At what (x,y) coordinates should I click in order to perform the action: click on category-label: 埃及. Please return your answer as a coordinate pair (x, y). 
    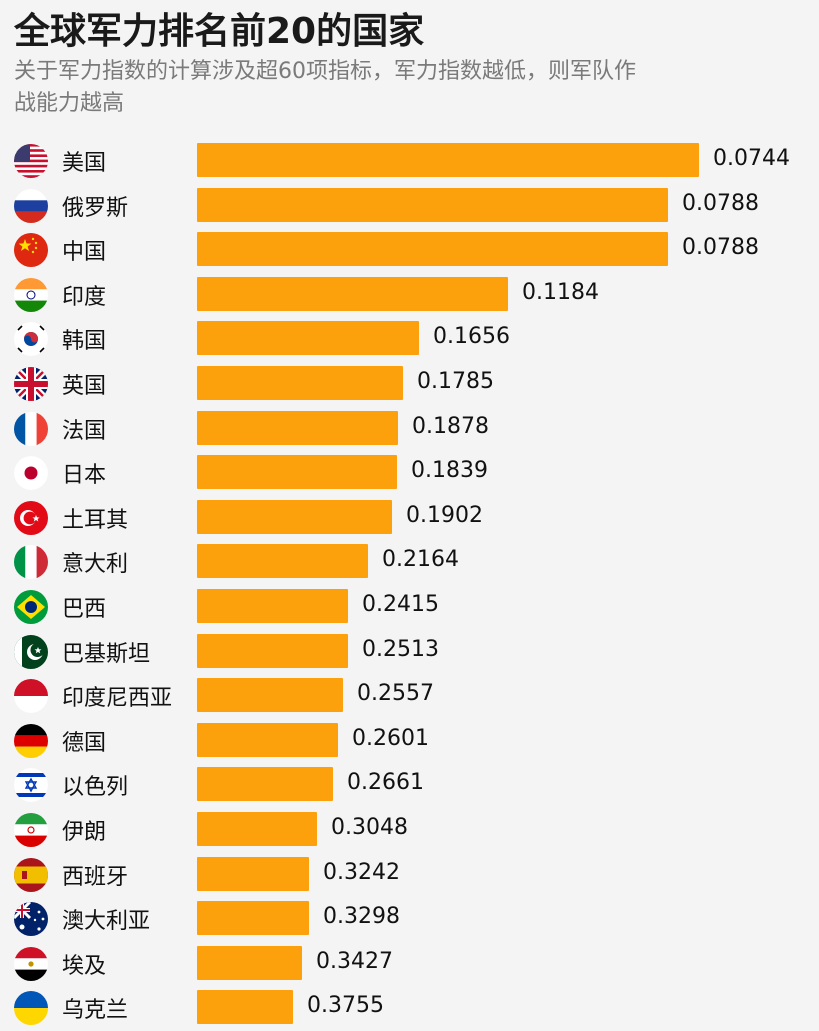
    Looking at the image, I should click on (84, 966).